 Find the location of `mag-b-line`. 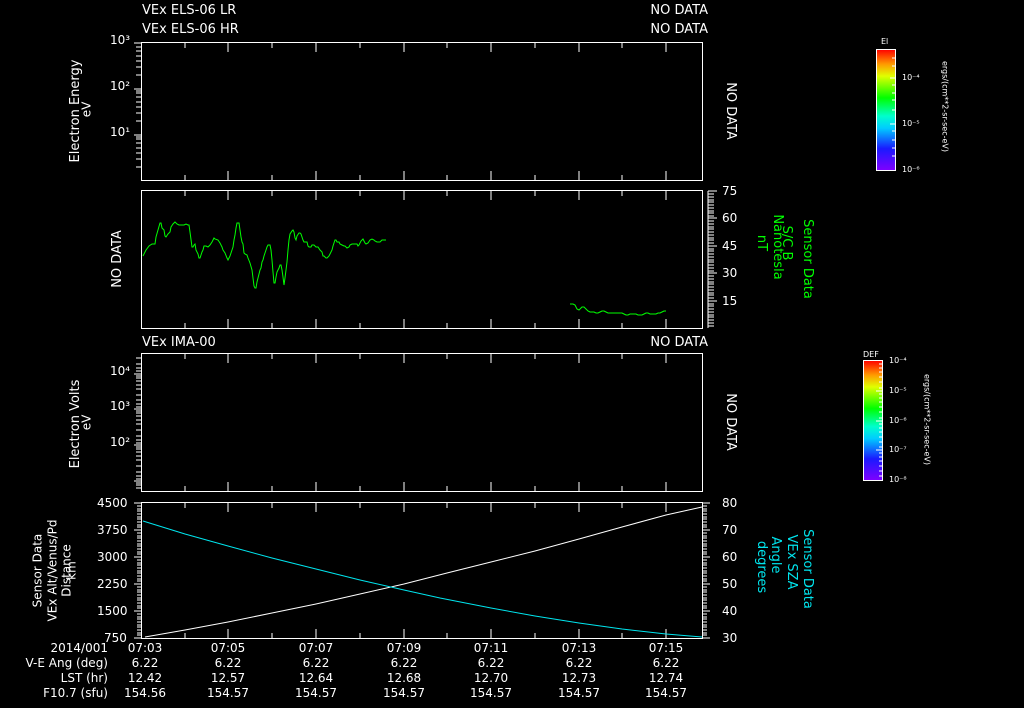

mag-b-line is located at coordinates (404, 268).